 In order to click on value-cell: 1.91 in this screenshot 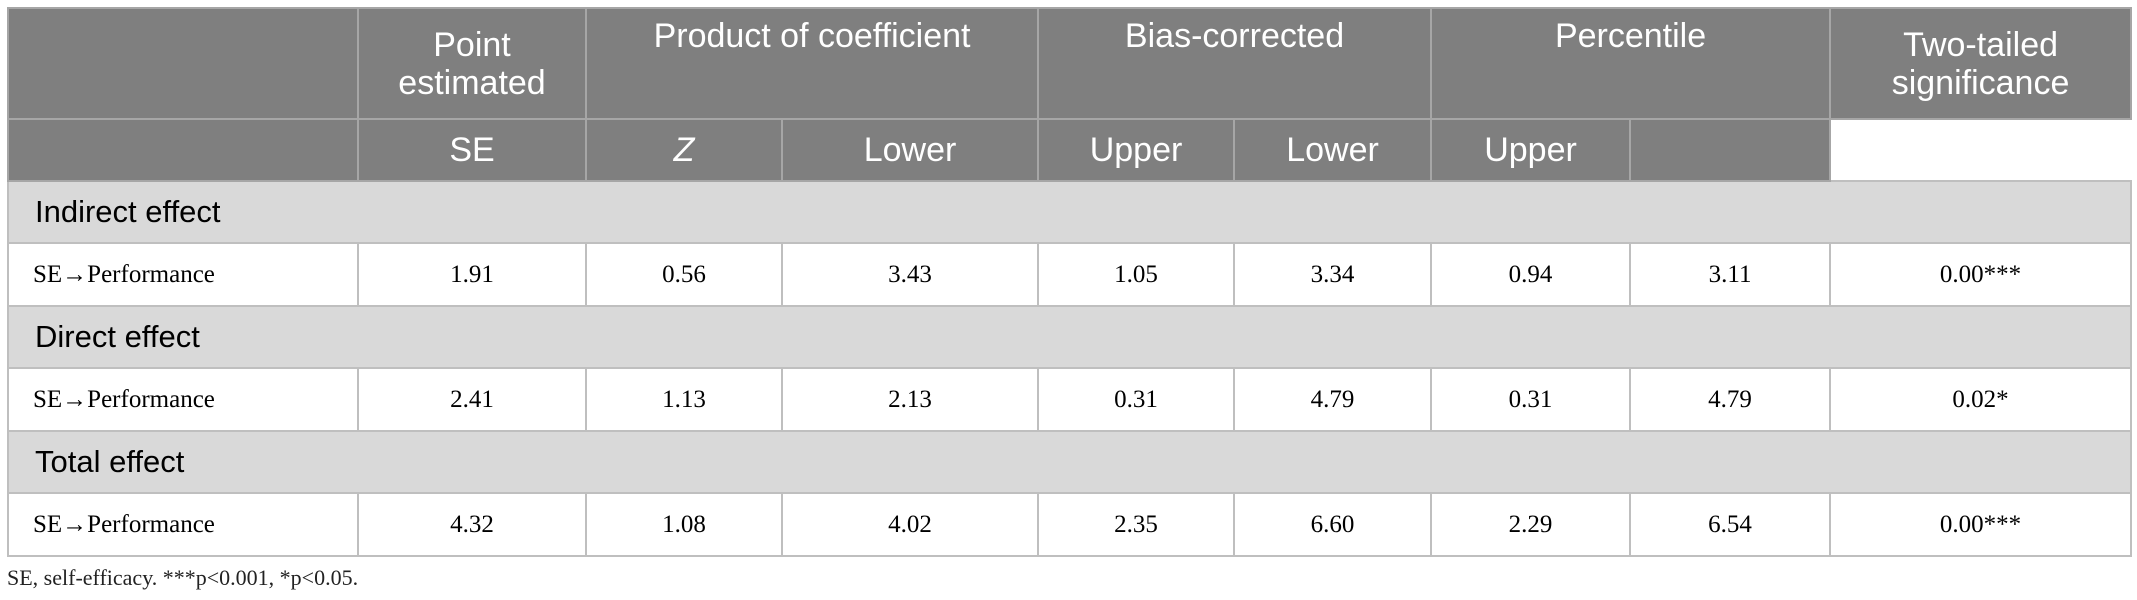, I will do `click(472, 274)`.